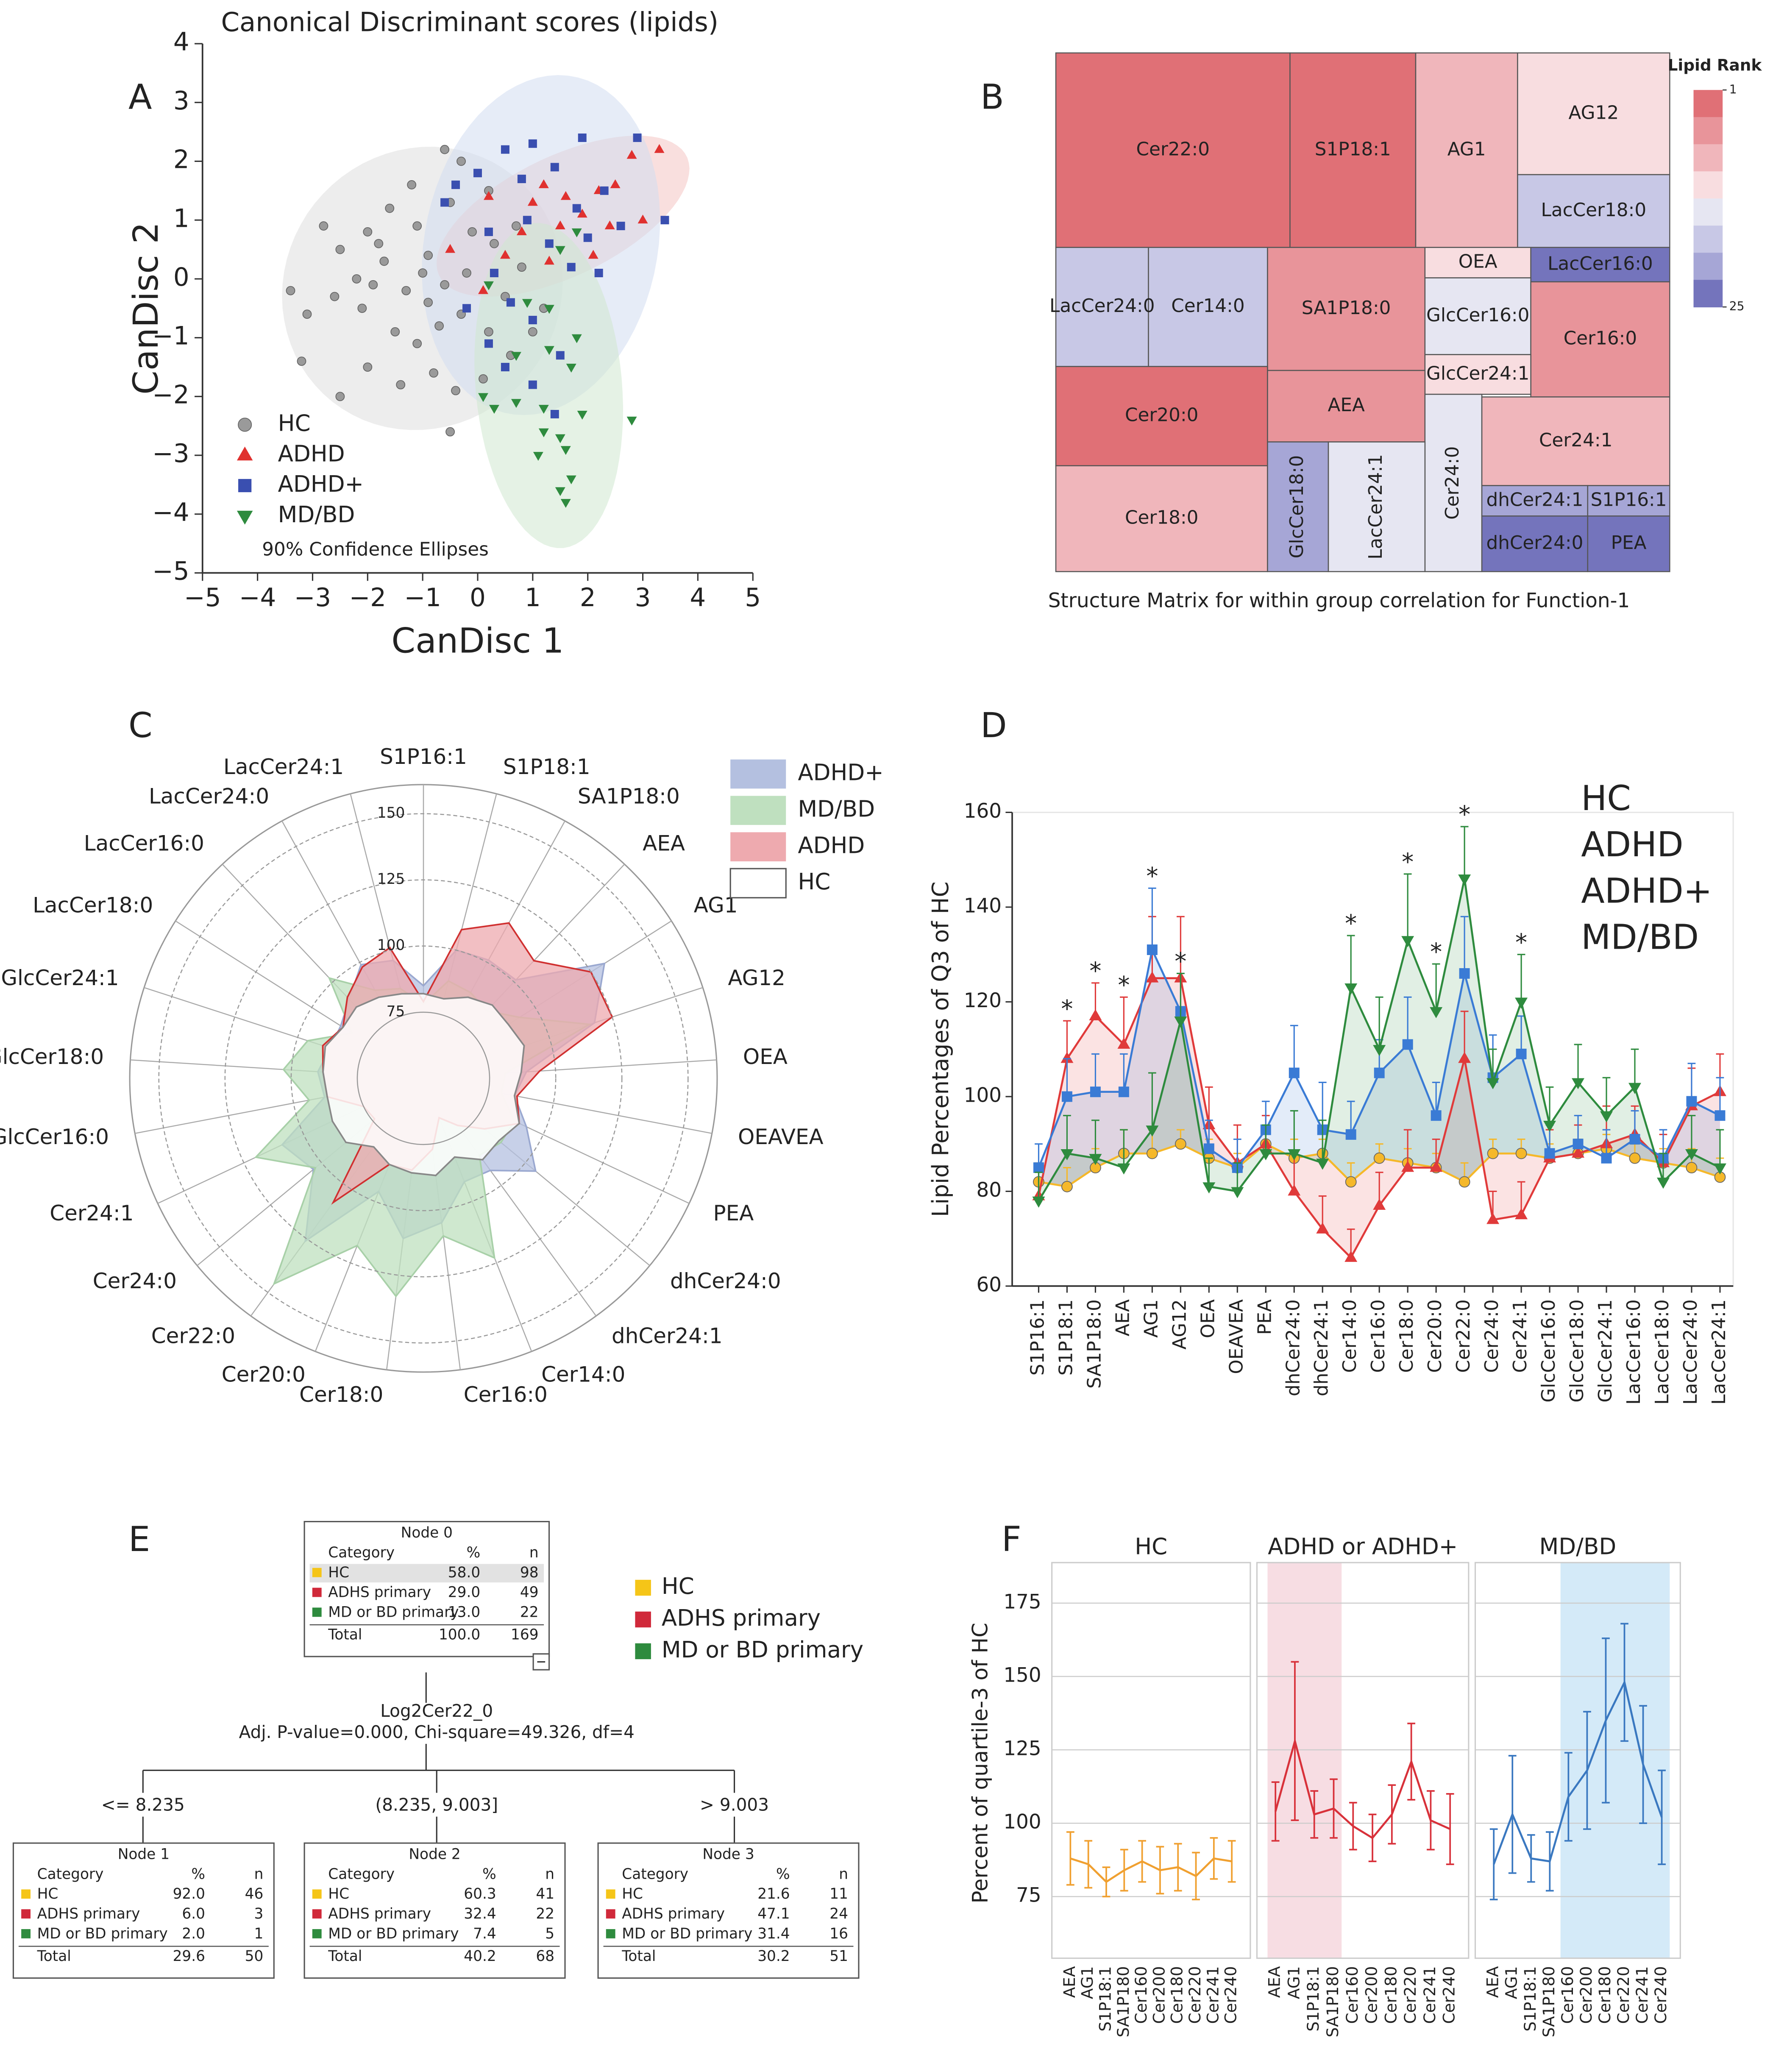  Describe the element at coordinates (170, 394) in the screenshot. I see `y-tick-label: −2` at that location.